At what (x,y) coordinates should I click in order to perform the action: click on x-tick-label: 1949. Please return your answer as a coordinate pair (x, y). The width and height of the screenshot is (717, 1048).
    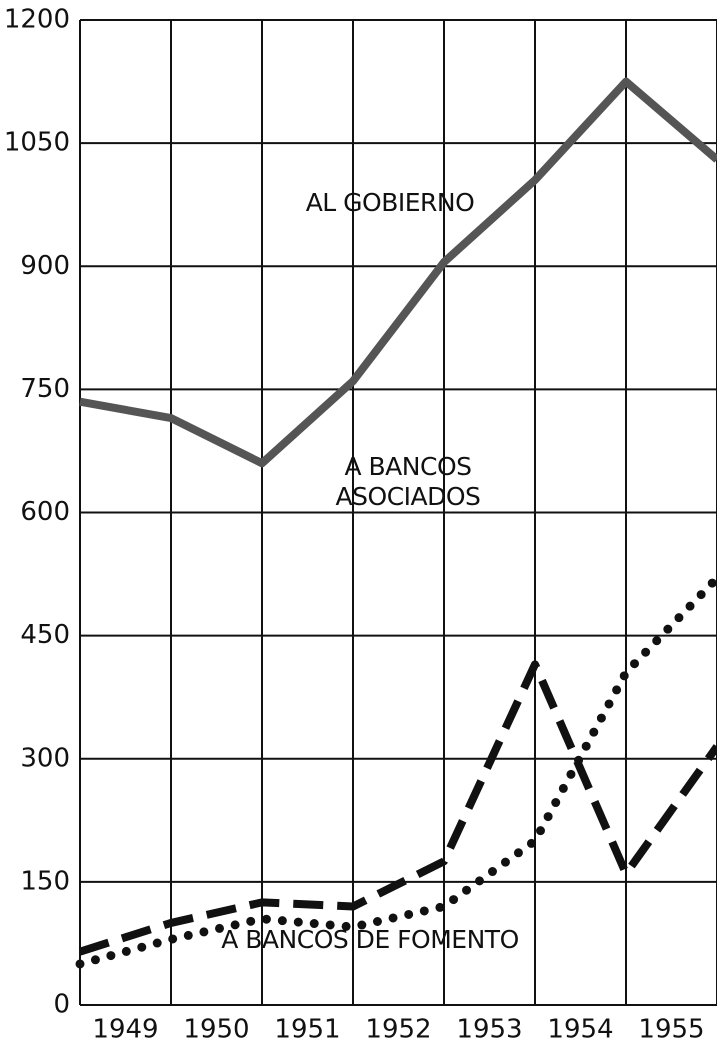
    Looking at the image, I should click on (125, 1030).